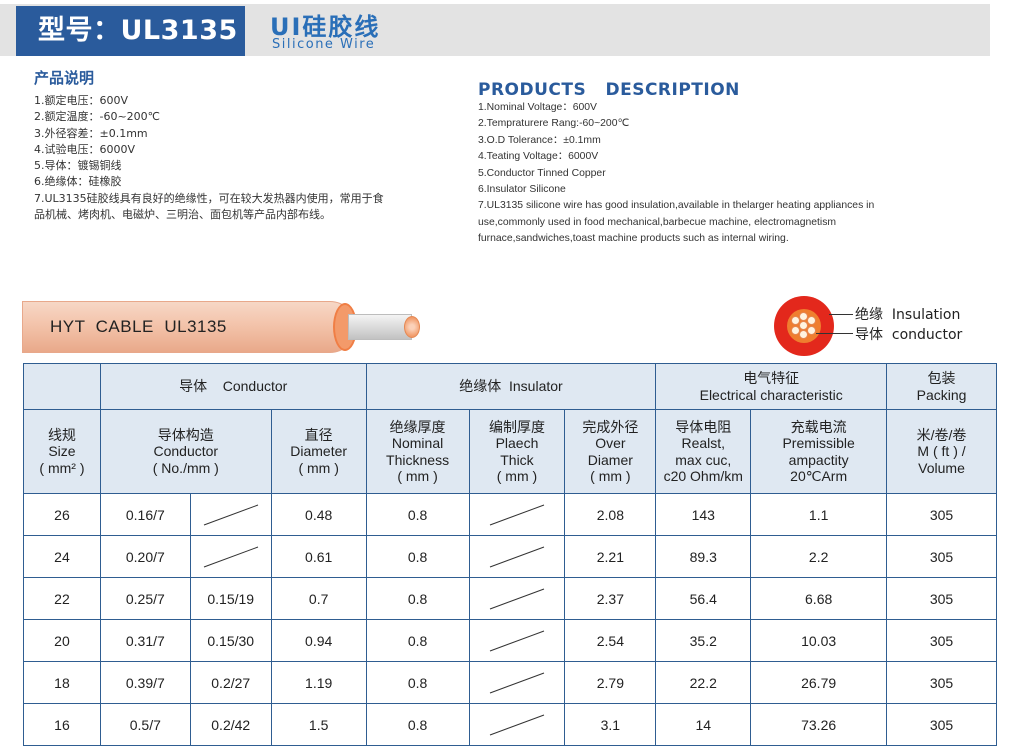 This screenshot has width=1022, height=749. Describe the element at coordinates (703, 556) in the screenshot. I see `resistance-cell: 89.3` at that location.